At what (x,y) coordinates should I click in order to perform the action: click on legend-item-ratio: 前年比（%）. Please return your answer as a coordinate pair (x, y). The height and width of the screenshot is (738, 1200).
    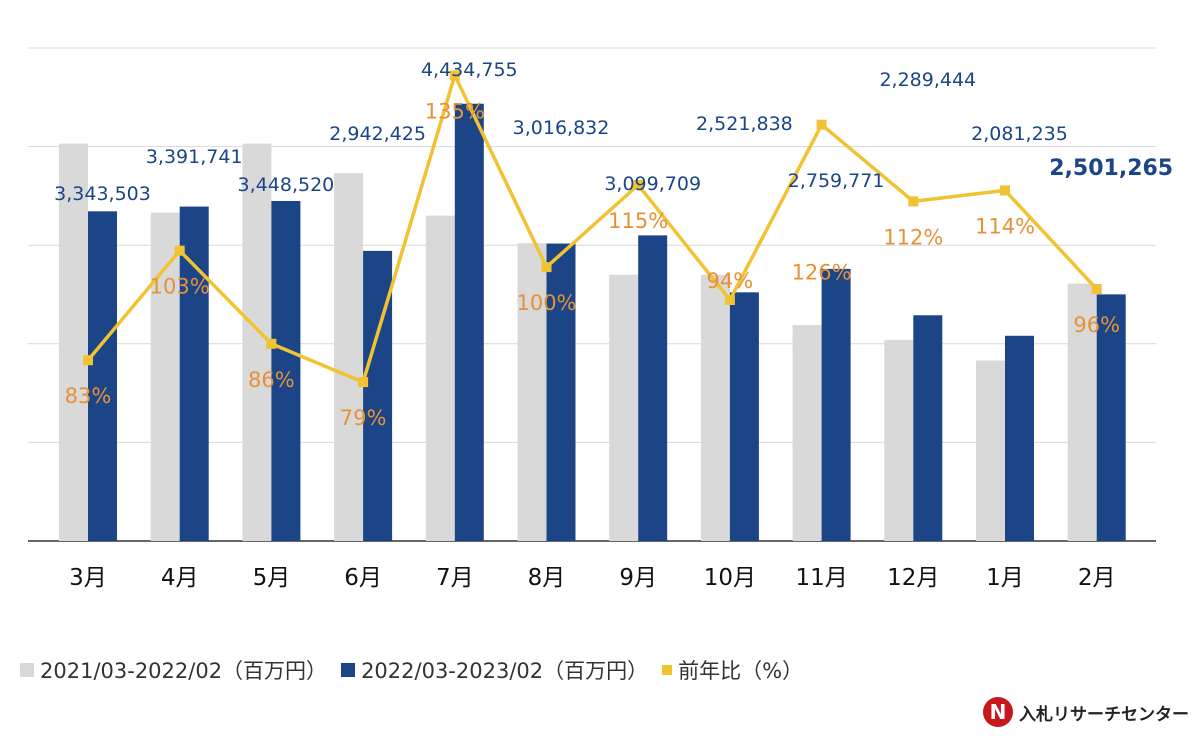
    Looking at the image, I should click on (732, 670).